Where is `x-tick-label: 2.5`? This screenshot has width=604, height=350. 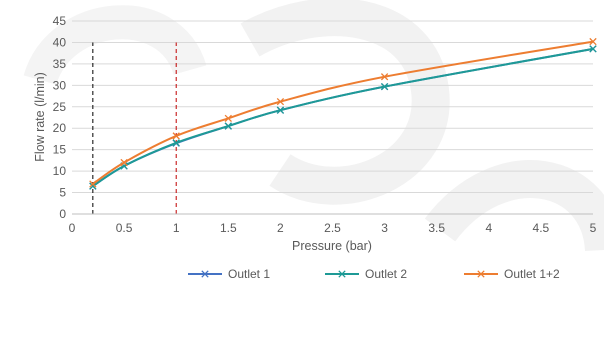
x-tick-label: 2.5 is located at coordinates (332, 228).